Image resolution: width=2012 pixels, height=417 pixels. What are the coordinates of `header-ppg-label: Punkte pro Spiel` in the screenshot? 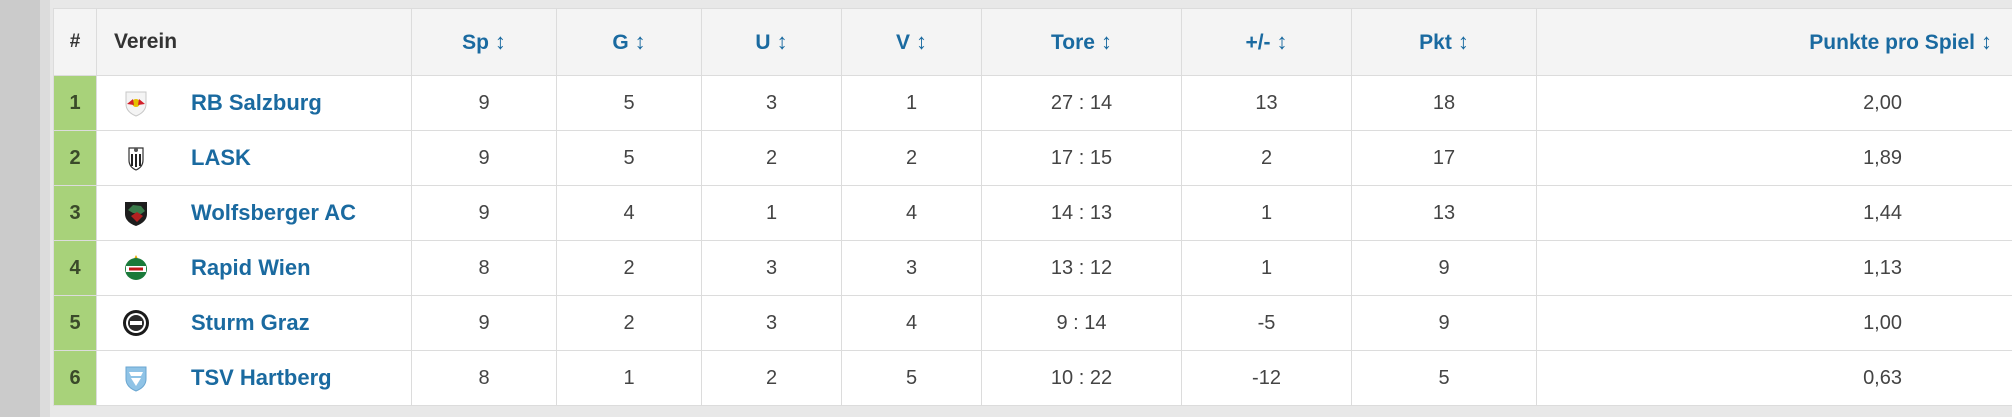 It's located at (1892, 42).